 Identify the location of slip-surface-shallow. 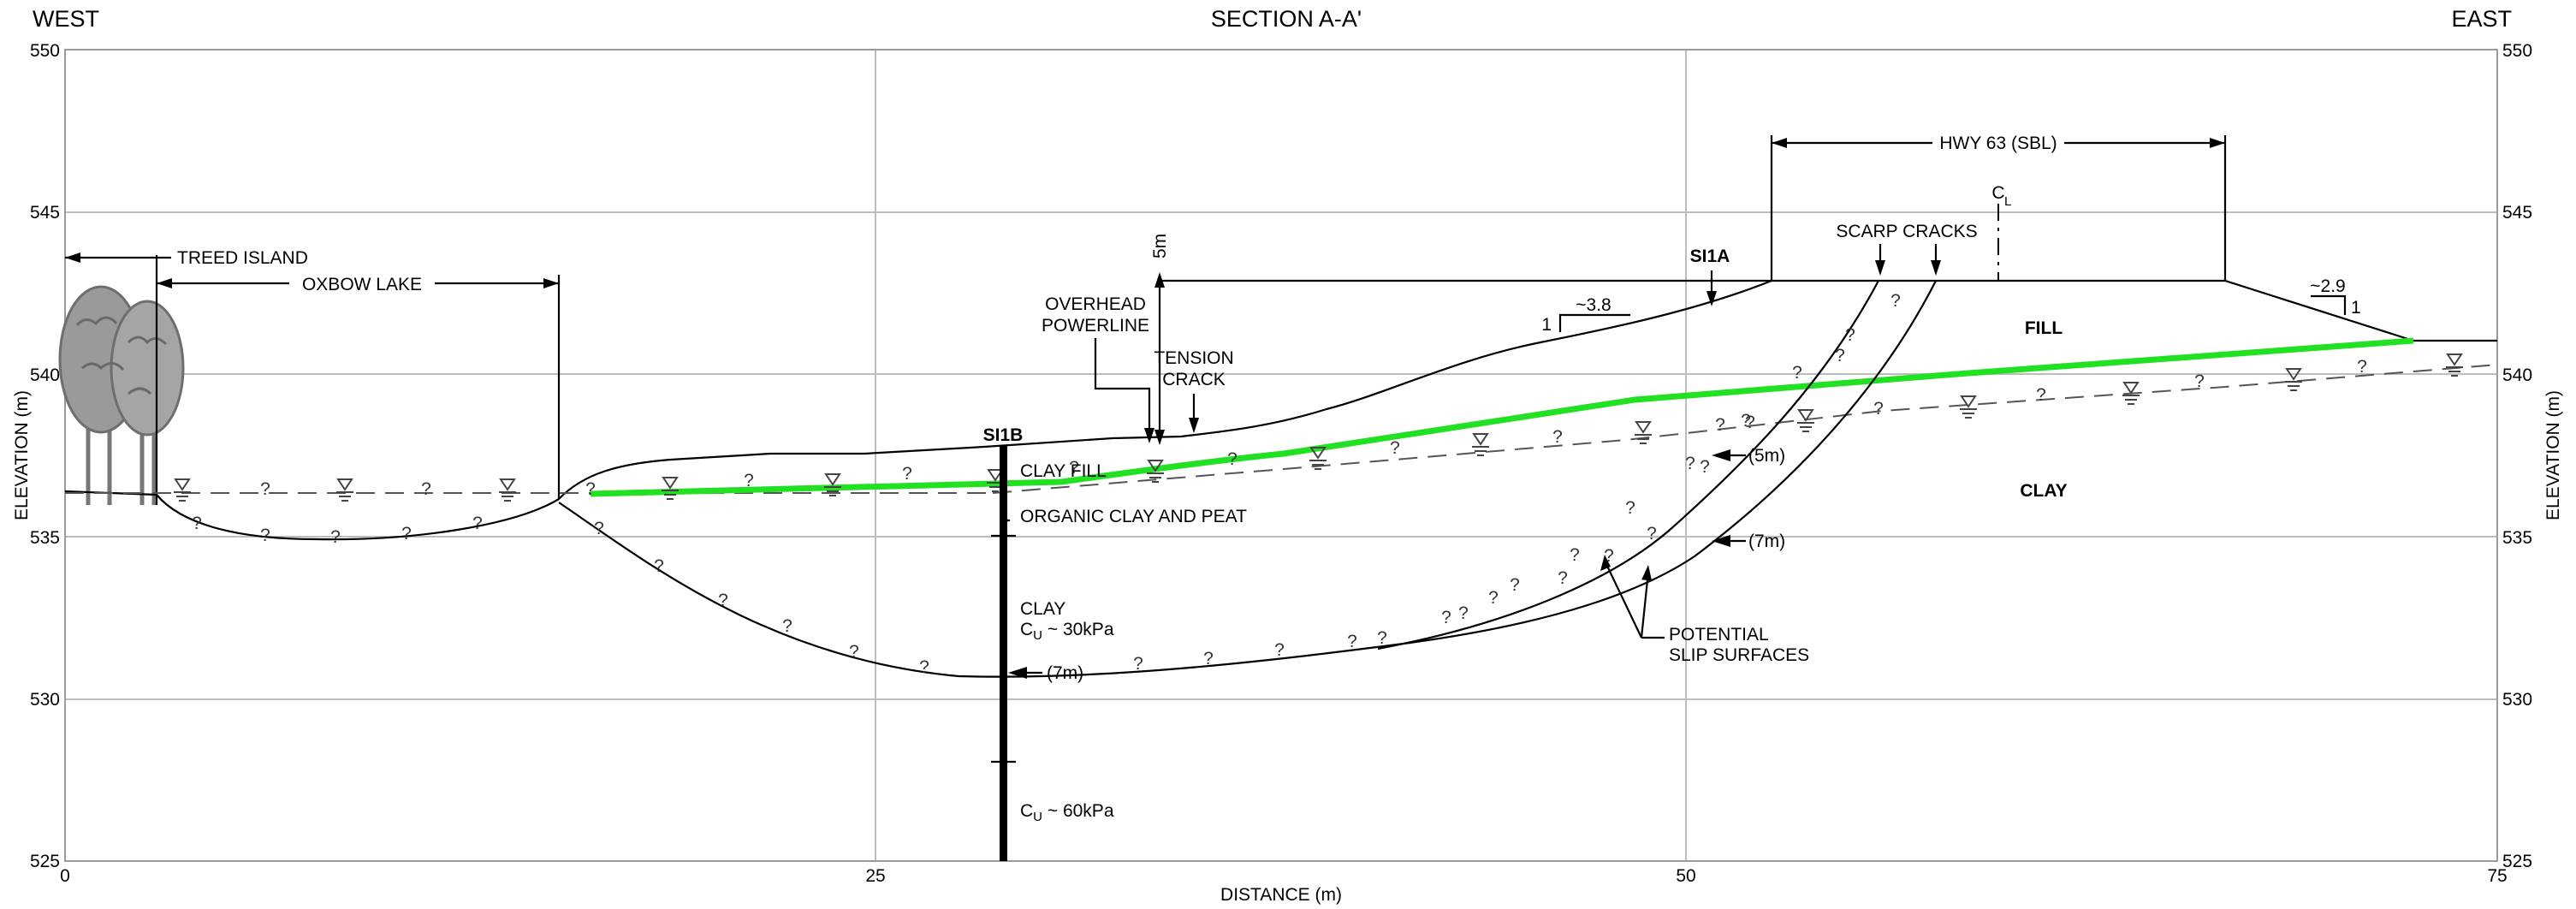
(1628, 465).